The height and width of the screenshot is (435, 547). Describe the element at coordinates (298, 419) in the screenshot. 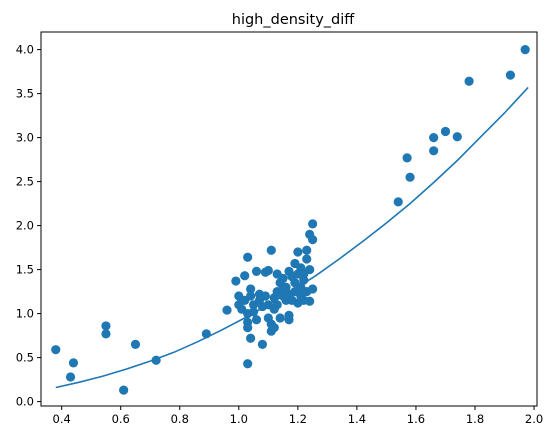

I see `x-tick-label: 1.2` at that location.